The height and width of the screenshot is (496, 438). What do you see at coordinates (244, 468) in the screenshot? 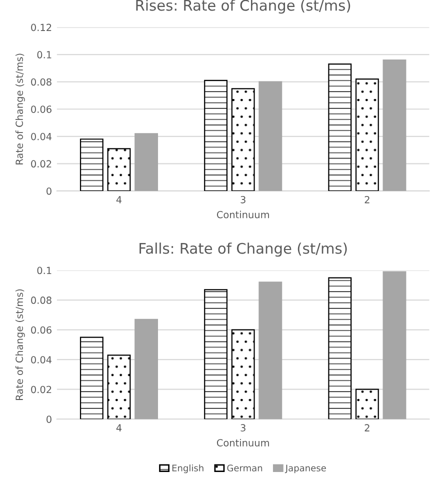
I see `legend-label: German` at bounding box center [244, 468].